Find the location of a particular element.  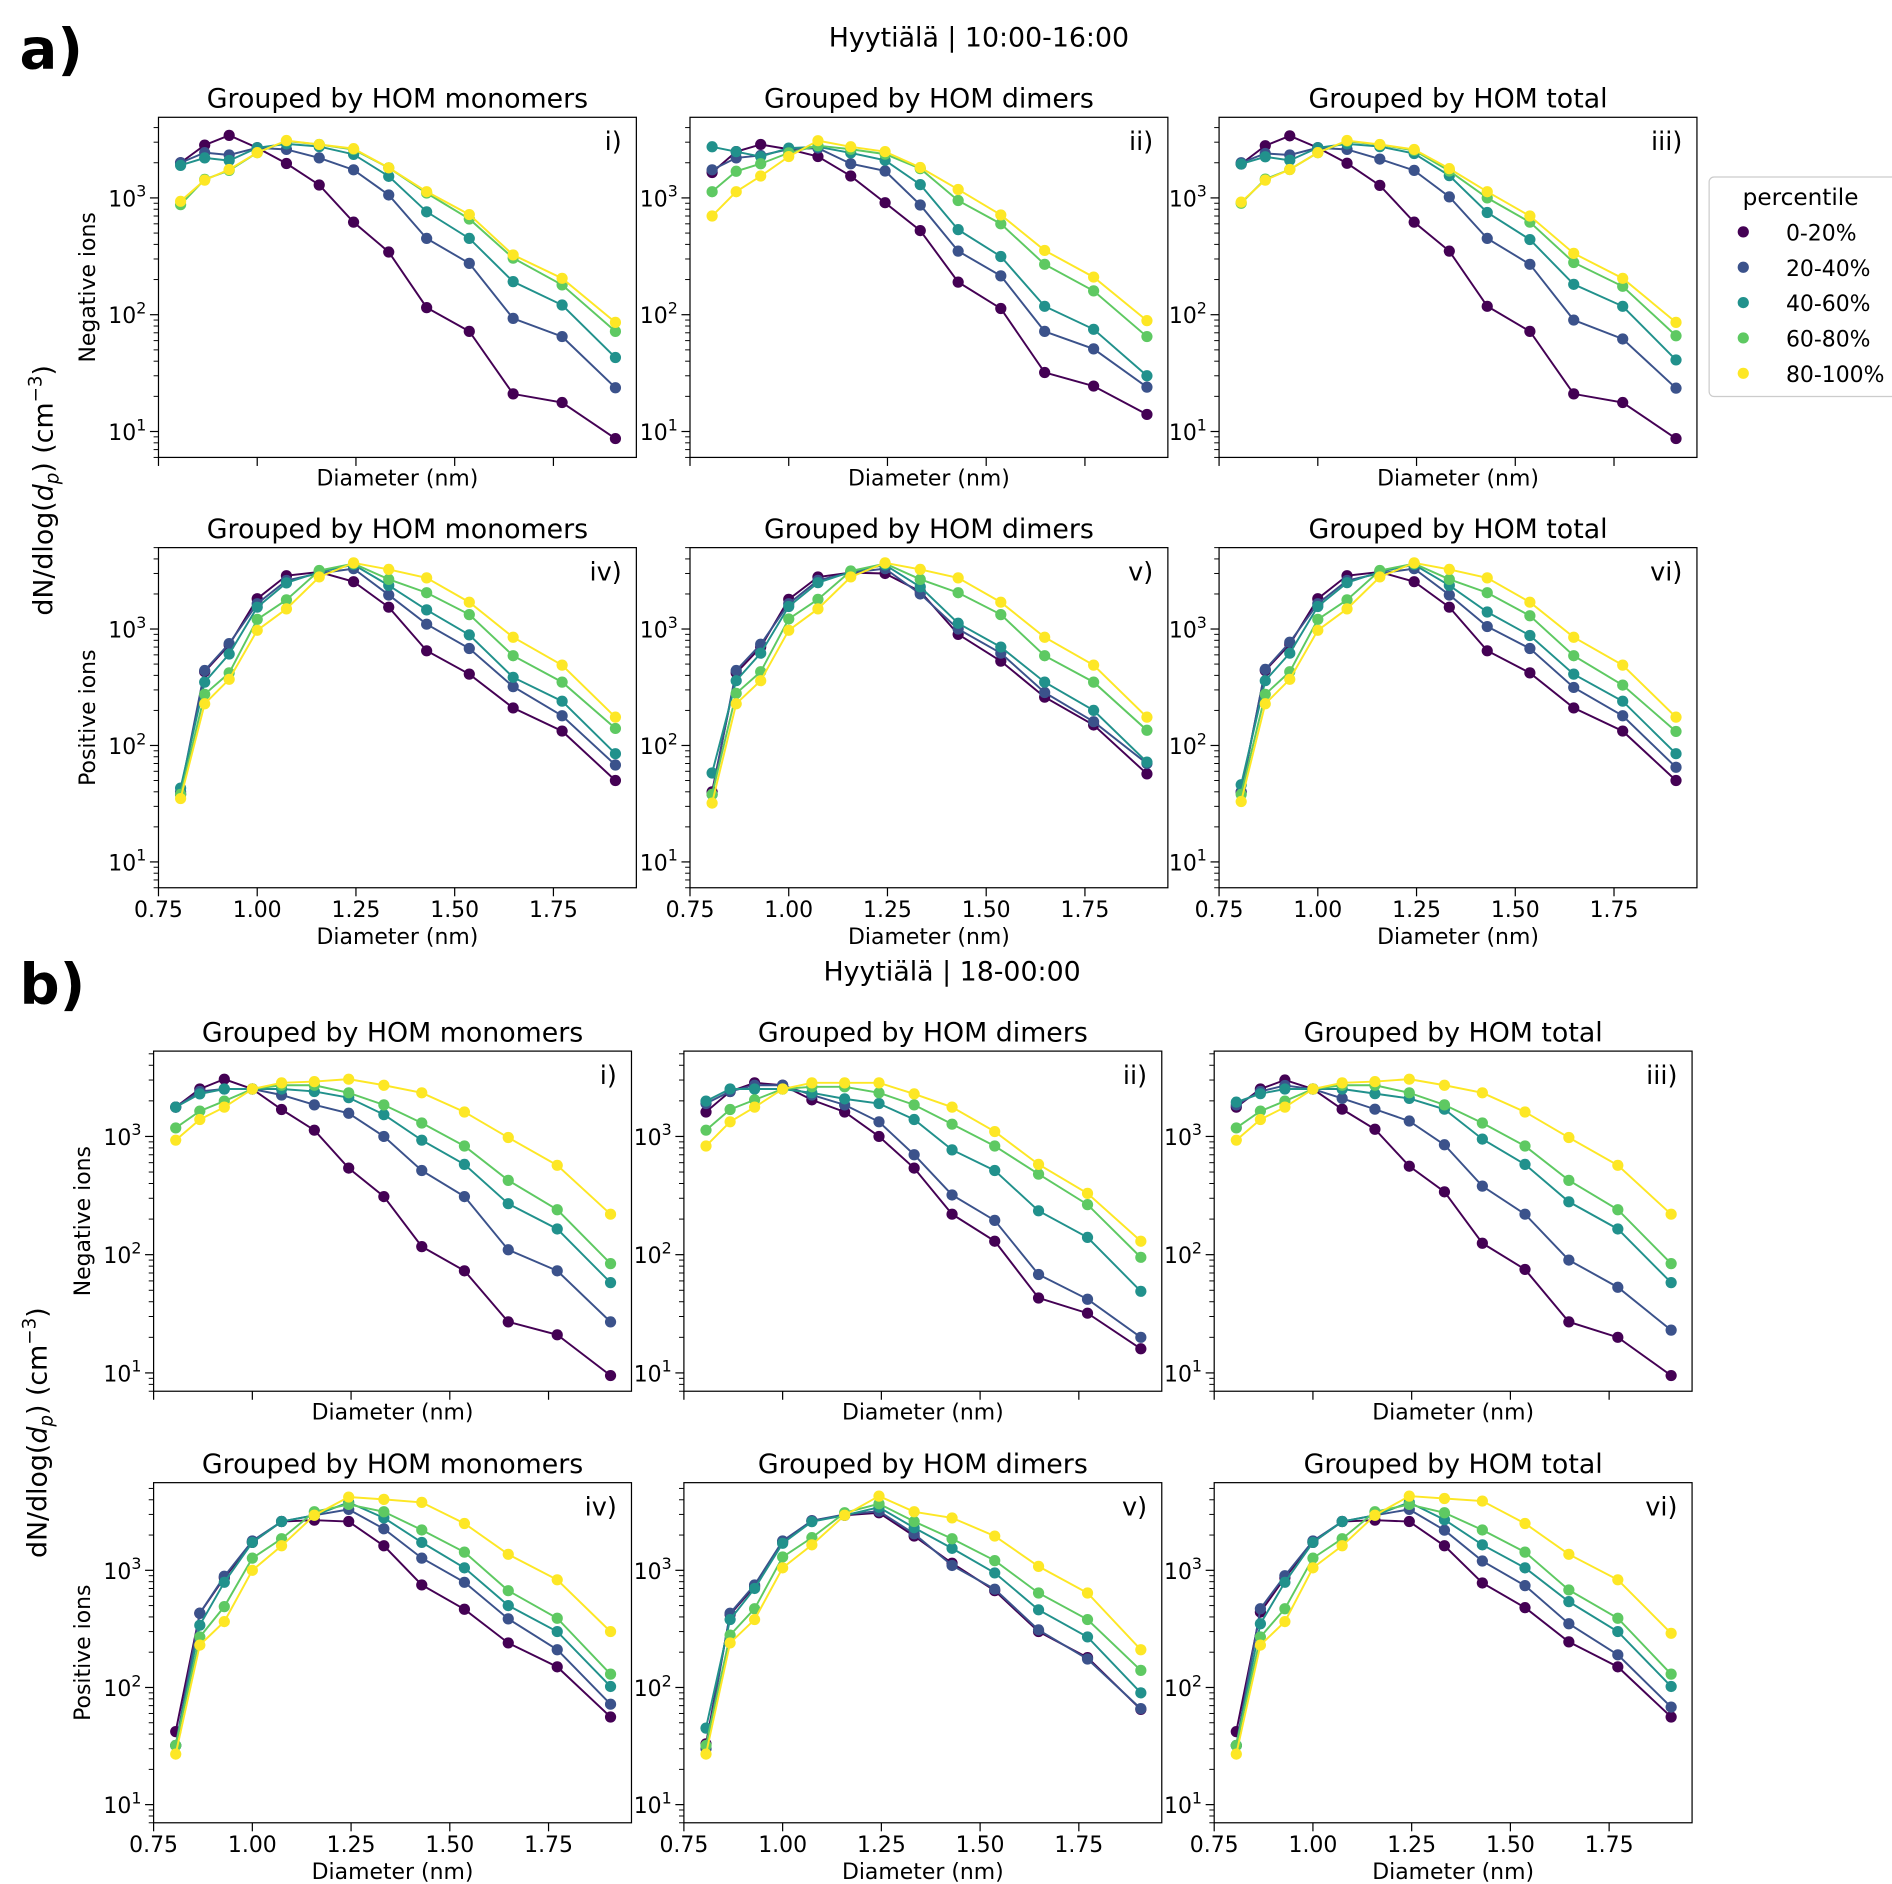

y-tick-exp: 2 is located at coordinates (673, 738).